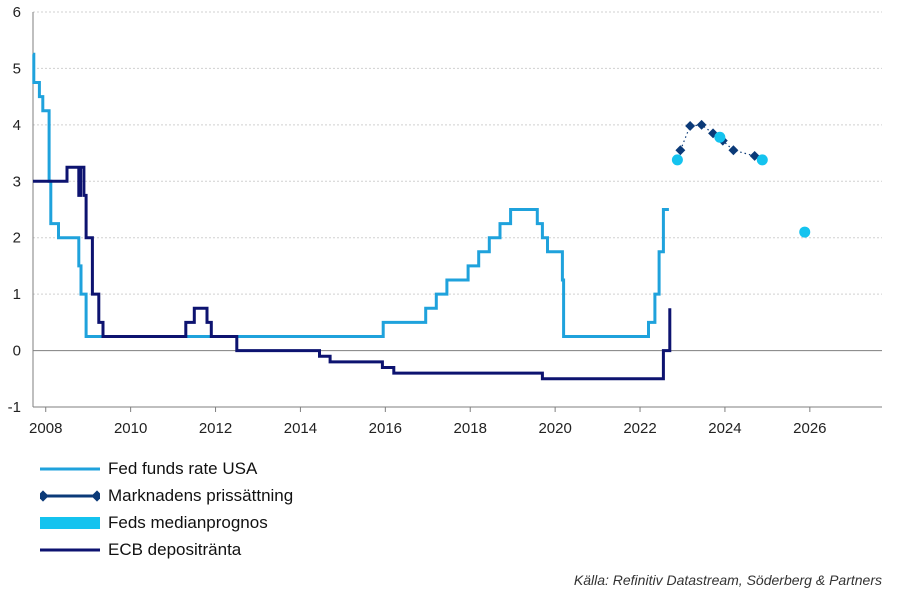 The height and width of the screenshot is (595, 900). Describe the element at coordinates (385, 428) in the screenshot. I see `x-tick-label: 2016` at that location.